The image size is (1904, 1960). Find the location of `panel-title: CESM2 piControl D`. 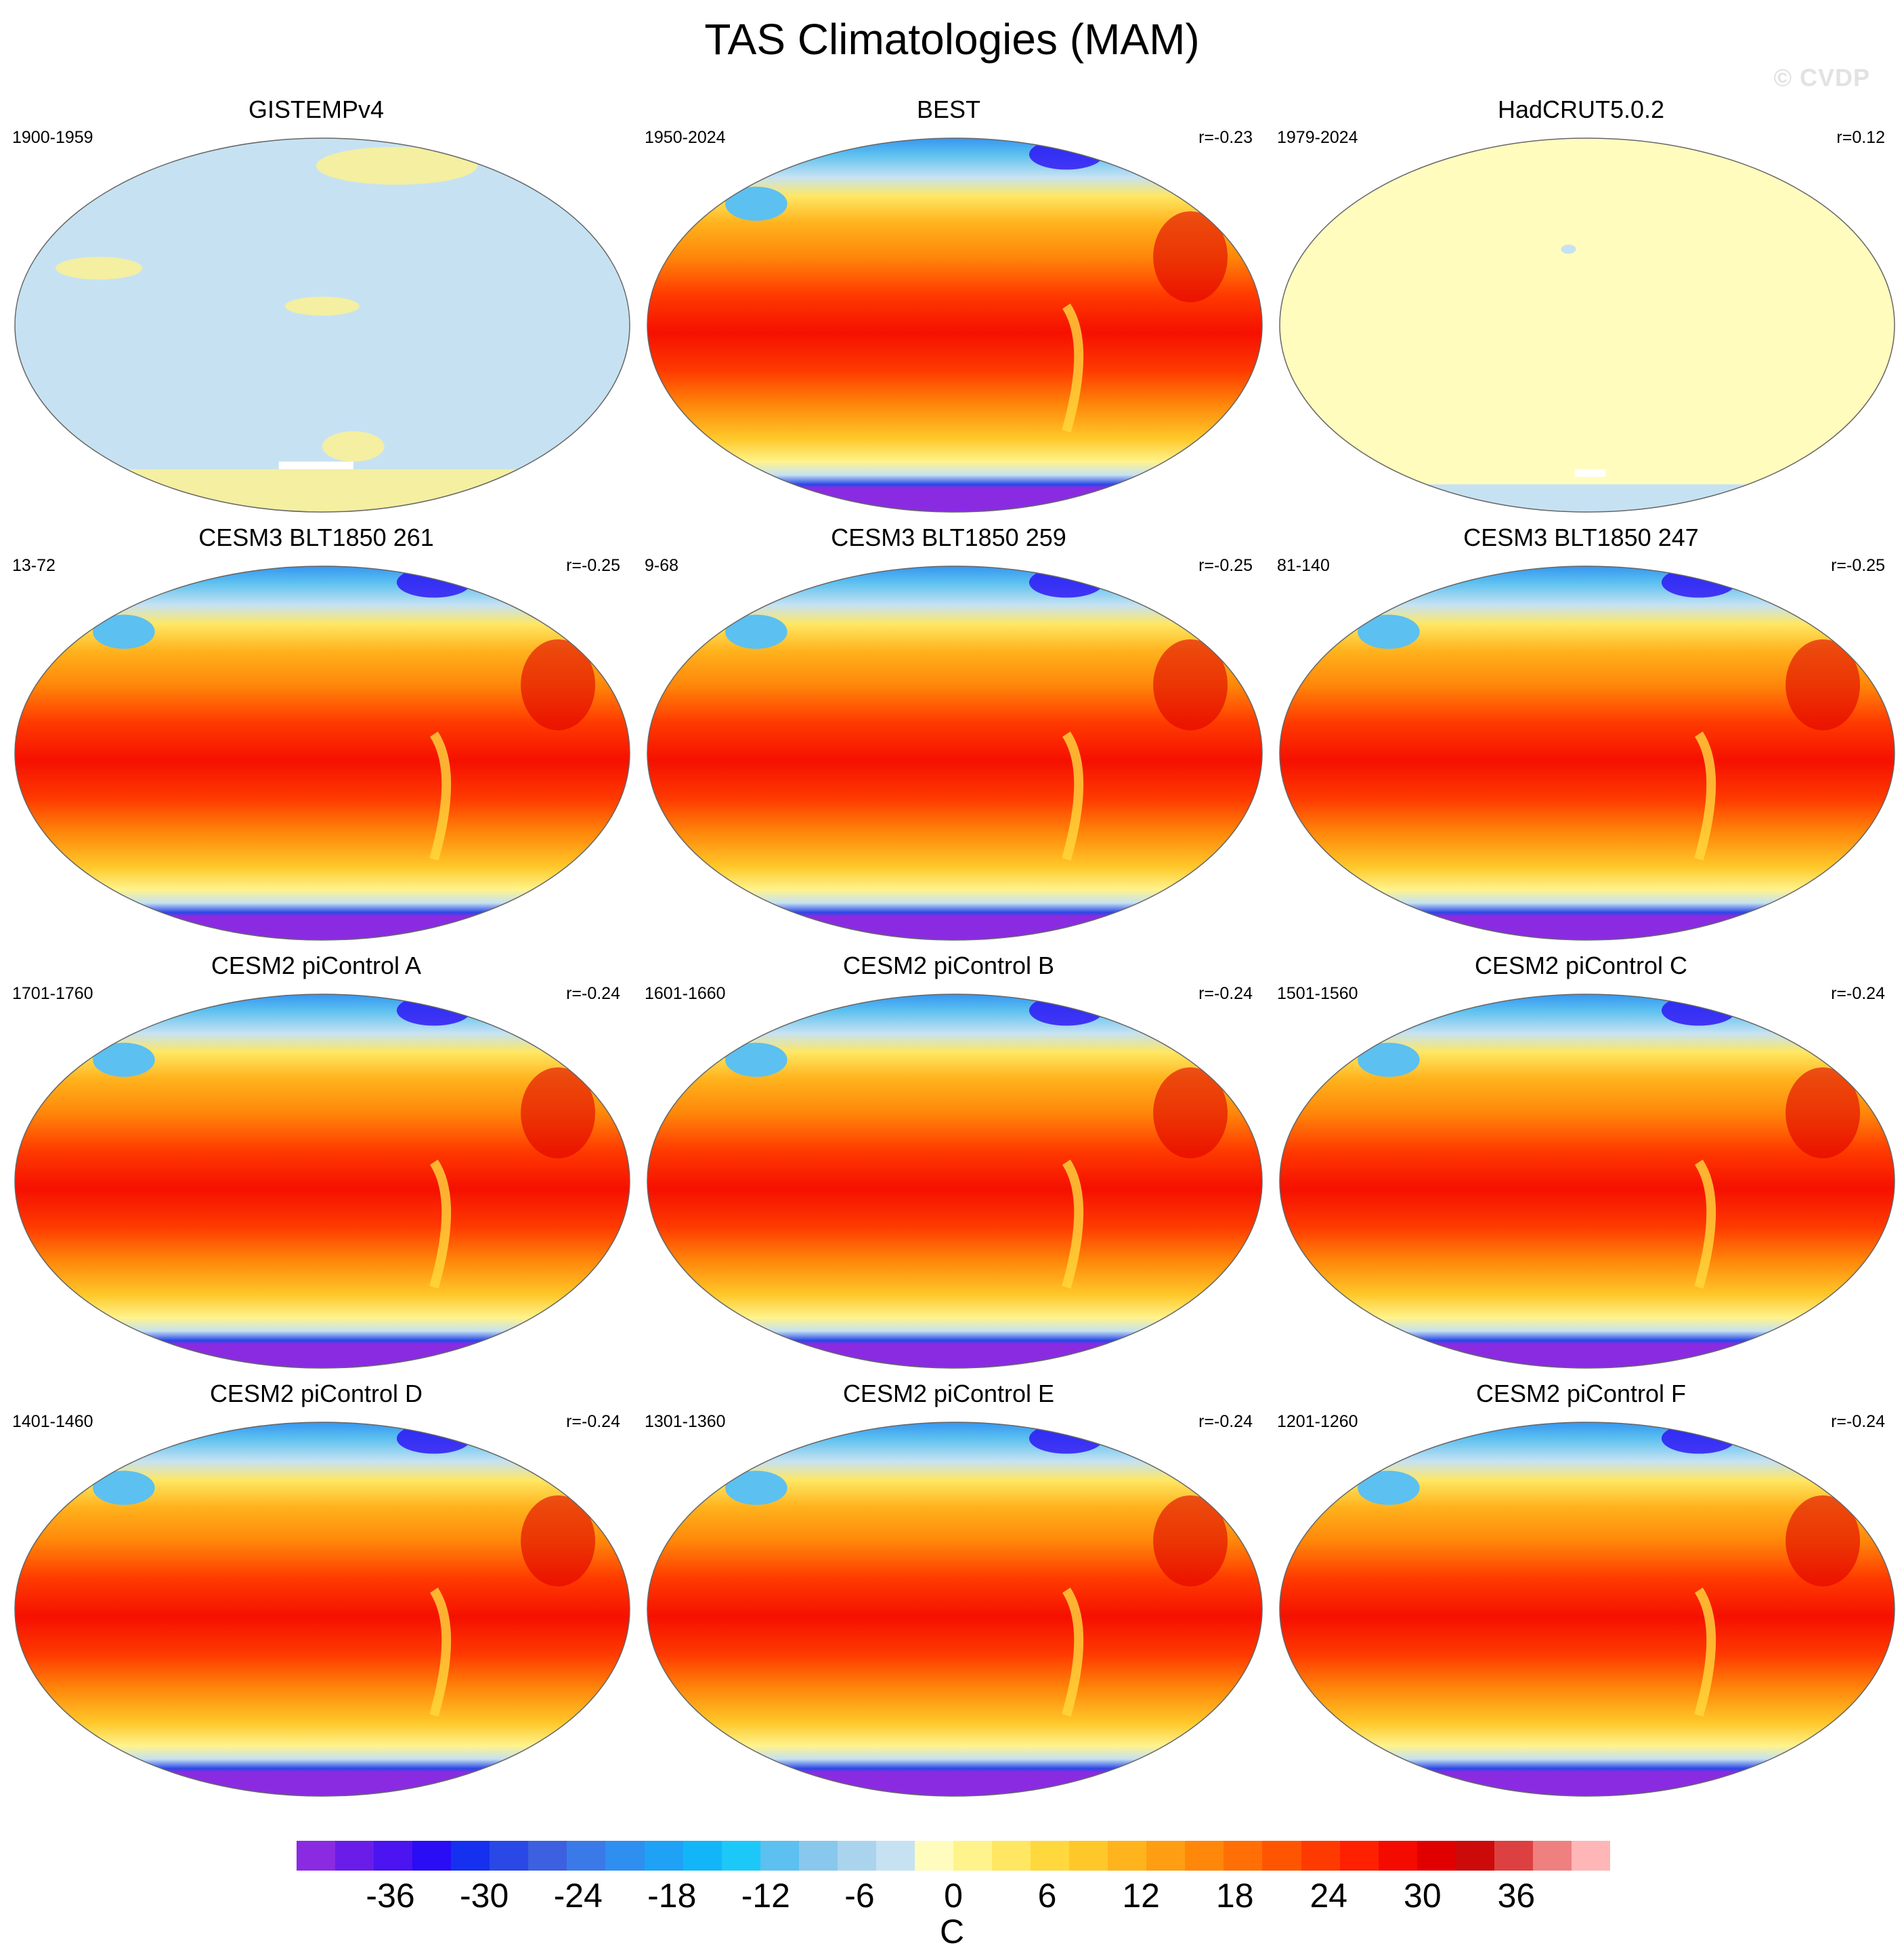

panel-title: CESM2 piControl D is located at coordinates (316, 1393).